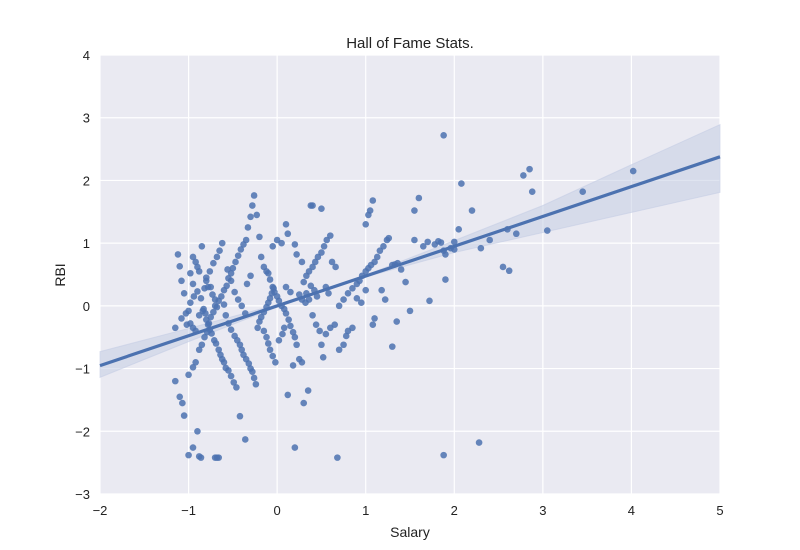  What do you see at coordinates (719, 510) in the screenshot?
I see `x-tick-label: 5` at bounding box center [719, 510].